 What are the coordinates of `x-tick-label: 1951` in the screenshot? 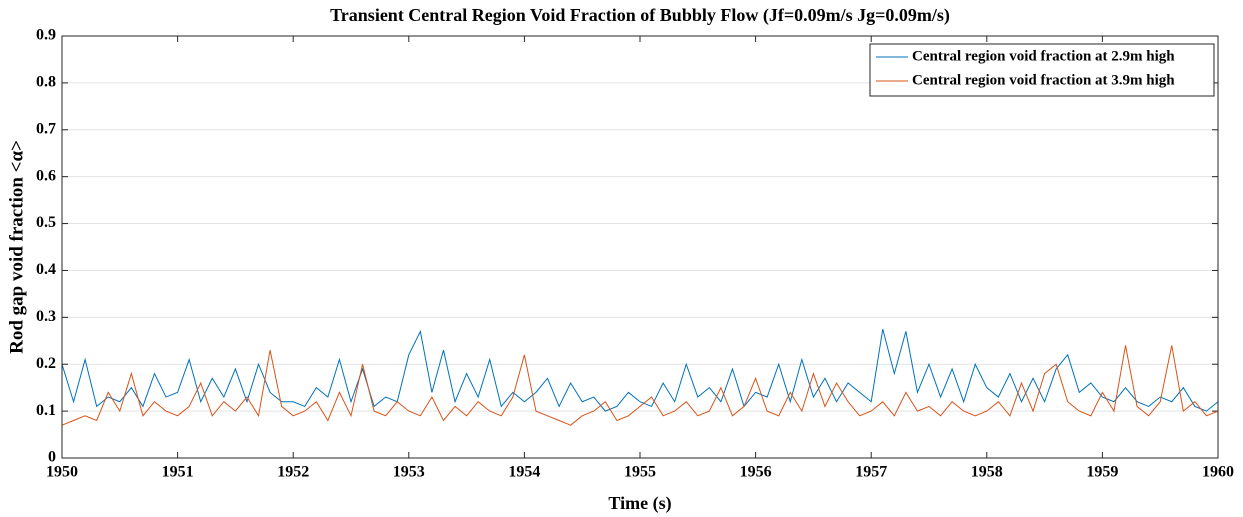 It's located at (178, 472).